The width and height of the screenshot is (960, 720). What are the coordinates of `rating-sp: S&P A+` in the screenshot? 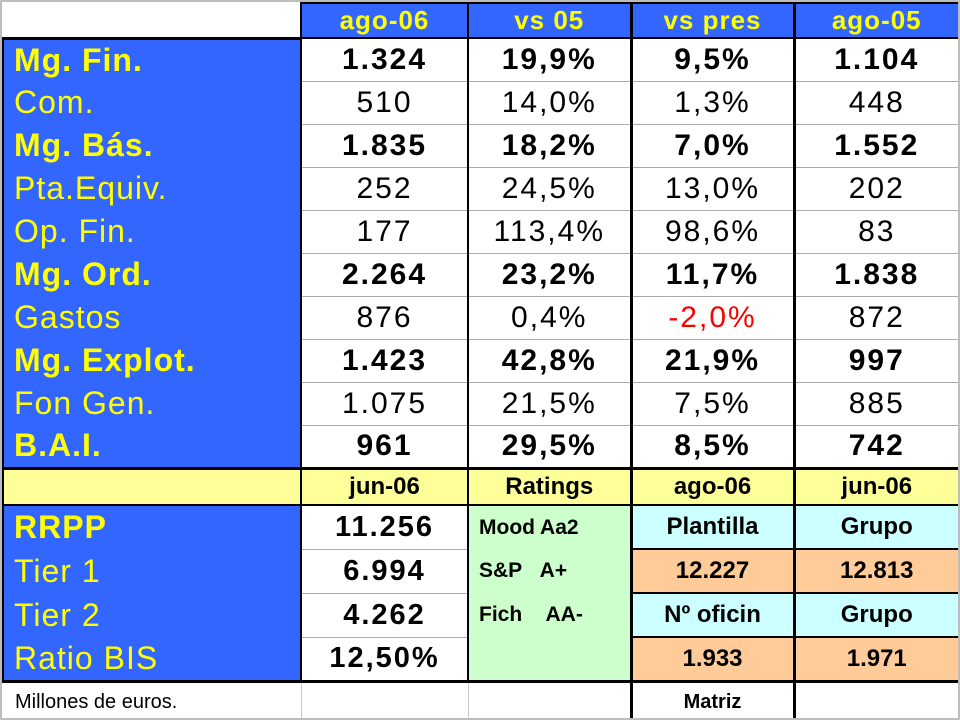 It's located at (549, 571).